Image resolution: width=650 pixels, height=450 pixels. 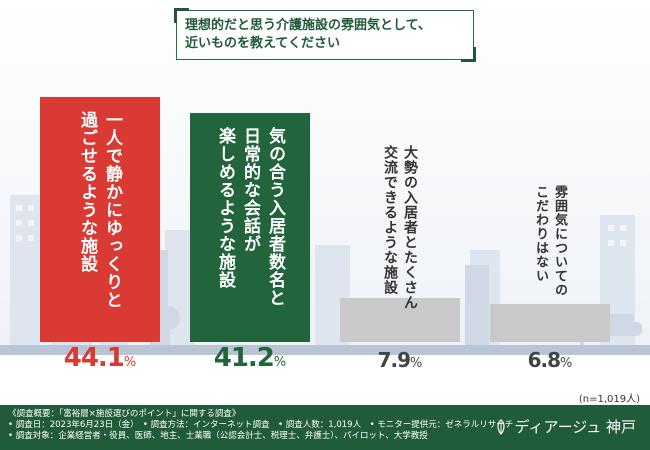 I want to click on brand: ディアージュ 神戸, so click(x=564, y=426).